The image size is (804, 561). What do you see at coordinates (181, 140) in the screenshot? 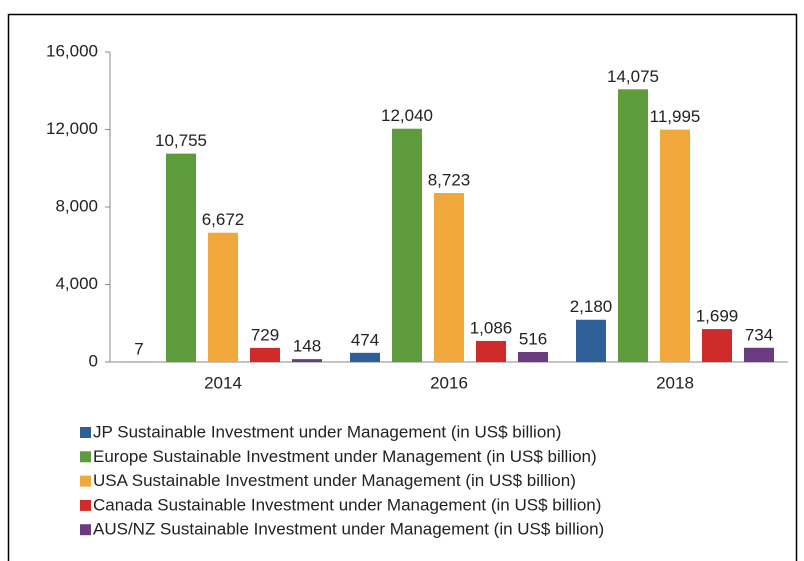
I see `value-label: 10,755` at bounding box center [181, 140].